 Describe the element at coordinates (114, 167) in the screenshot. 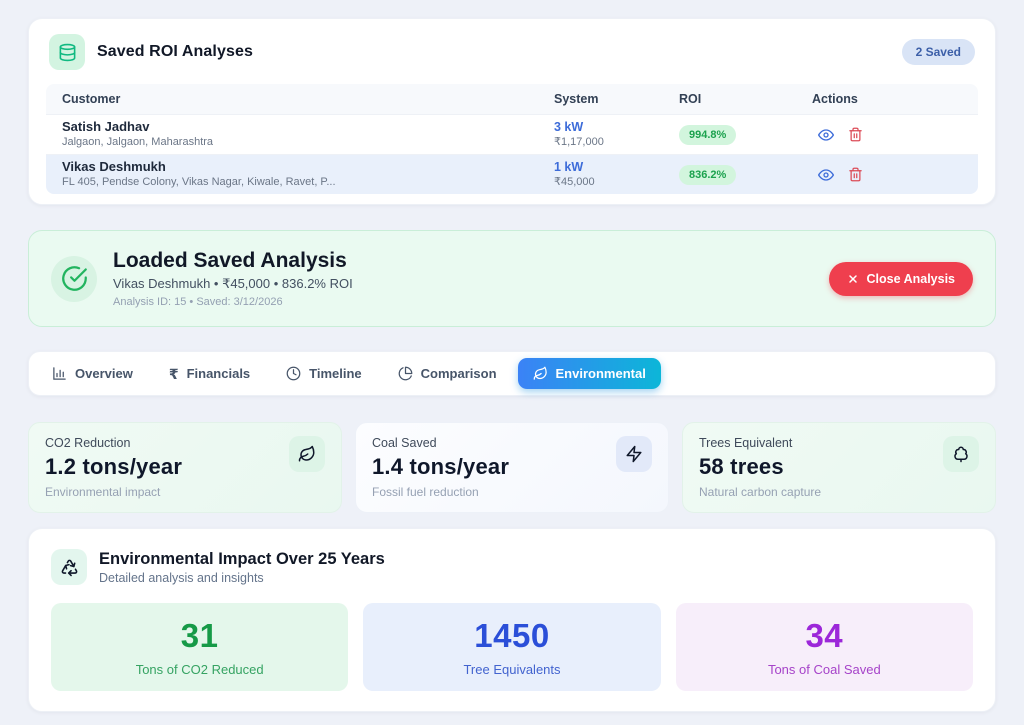

I see `customer-name: Vikas Deshmukh` at that location.